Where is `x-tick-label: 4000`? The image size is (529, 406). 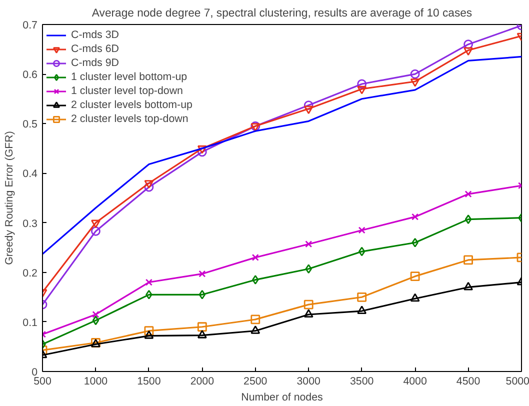 x-tick-label: 4000 is located at coordinates (415, 382).